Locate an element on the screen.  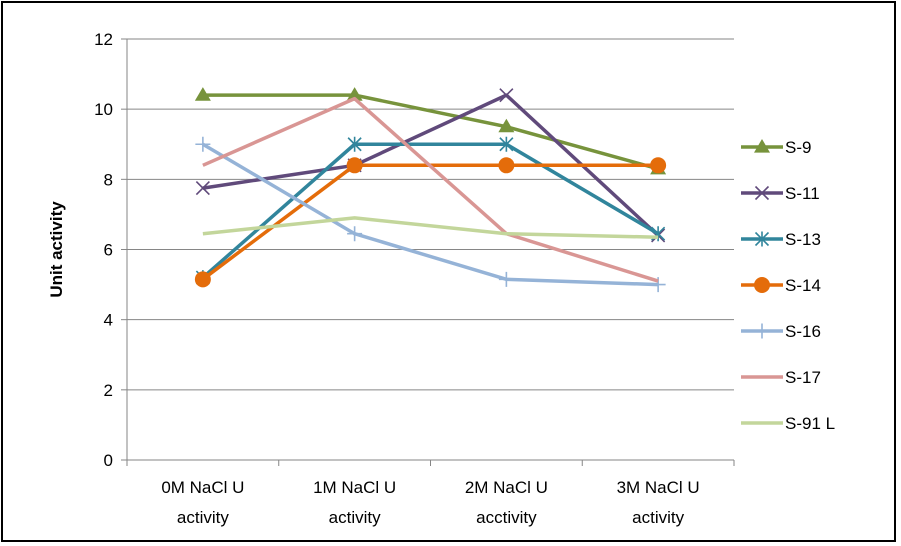
y-tick-label: 12 is located at coordinates (103, 39).